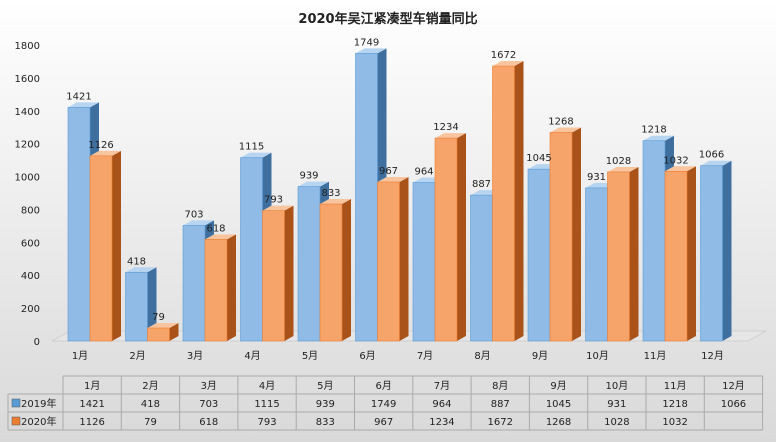 The width and height of the screenshot is (776, 442). What do you see at coordinates (80, 356) in the screenshot?
I see `x-tick-label: 1月` at bounding box center [80, 356].